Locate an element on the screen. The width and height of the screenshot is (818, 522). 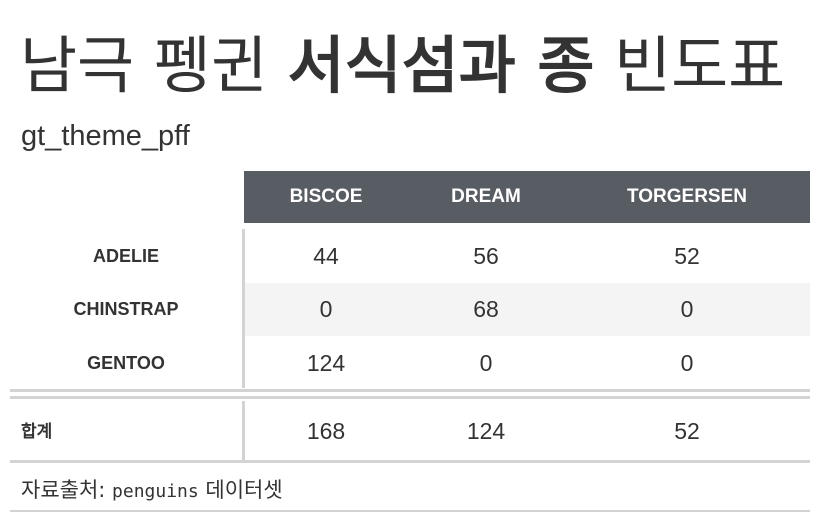
row-label-gentoo: GENTOO is located at coordinates (126, 363).